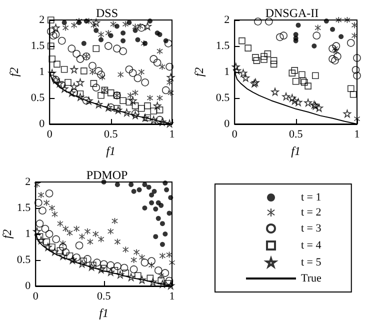  I want to click on chart-title: PDMOP, so click(107, 175).